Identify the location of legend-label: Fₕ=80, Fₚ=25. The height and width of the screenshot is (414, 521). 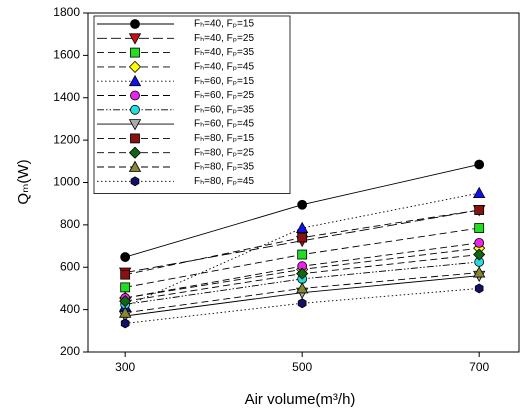
(224, 152).